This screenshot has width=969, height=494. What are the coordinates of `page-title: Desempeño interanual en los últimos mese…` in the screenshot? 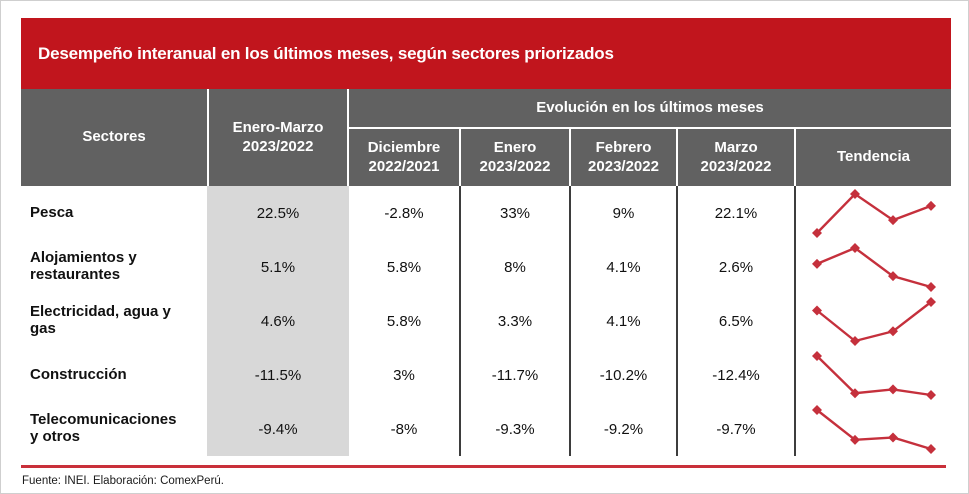 It's located at (326, 53).